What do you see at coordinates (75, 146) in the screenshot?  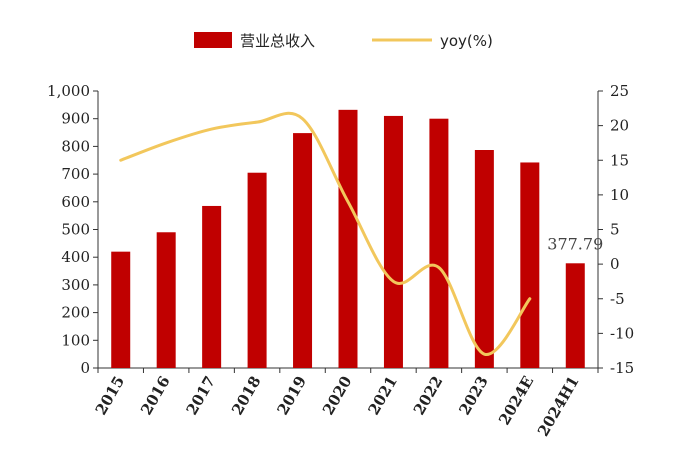 I see `y-left-tick-label: 800` at bounding box center [75, 146].